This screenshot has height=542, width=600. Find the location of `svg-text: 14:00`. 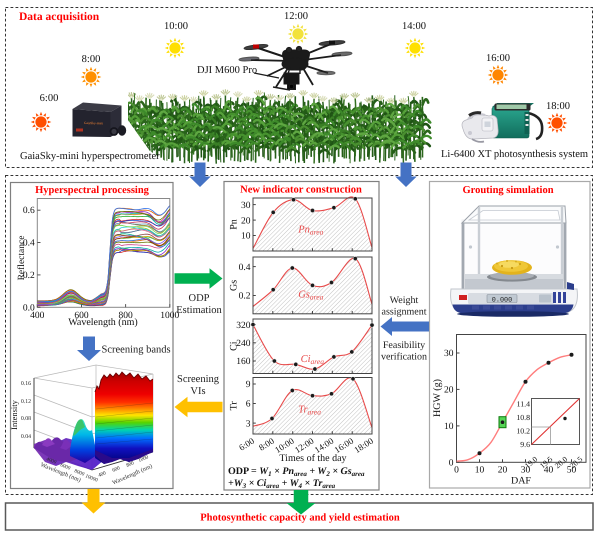

svg-text: 14:00 is located at coordinates (414, 26).